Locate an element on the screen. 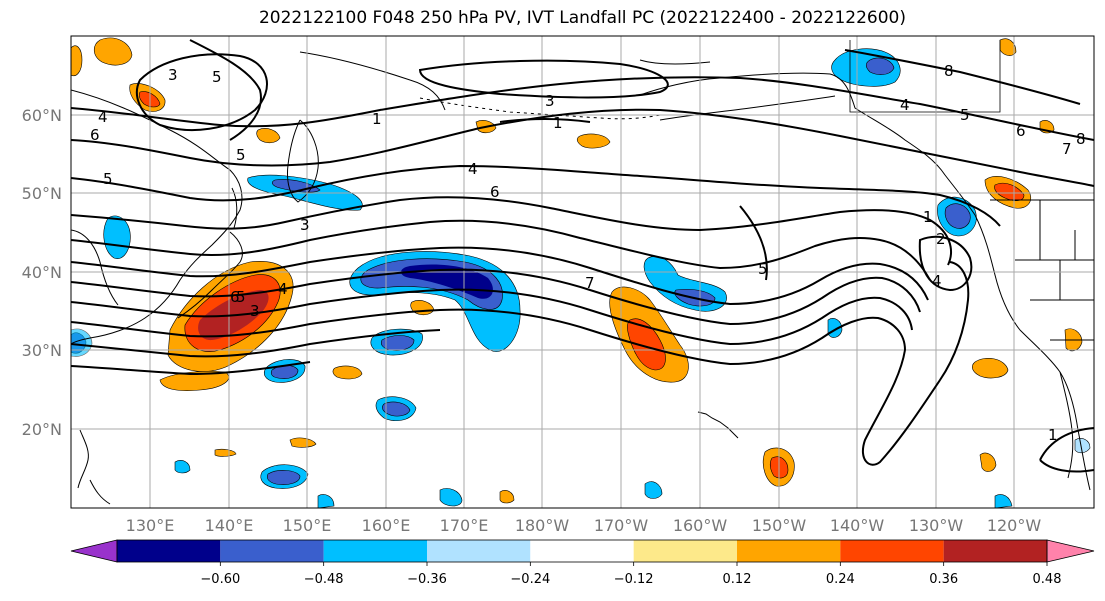  longitude-label: 160°W is located at coordinates (700, 525).